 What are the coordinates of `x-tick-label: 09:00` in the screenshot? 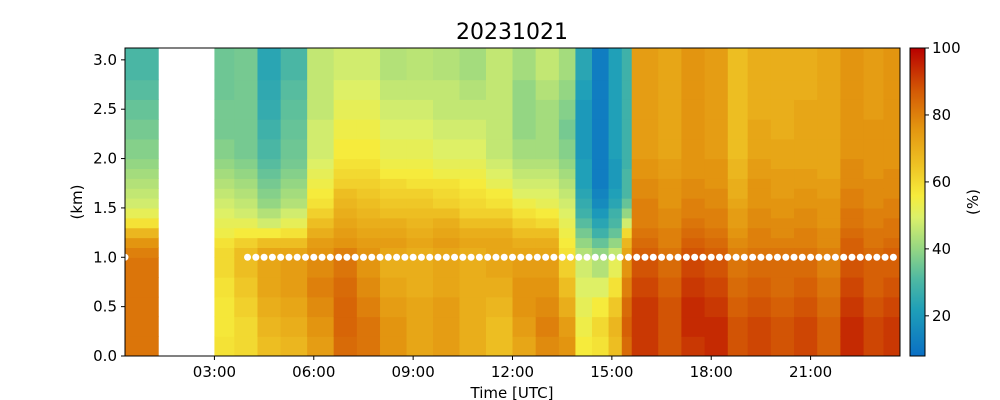 It's located at (413, 372).